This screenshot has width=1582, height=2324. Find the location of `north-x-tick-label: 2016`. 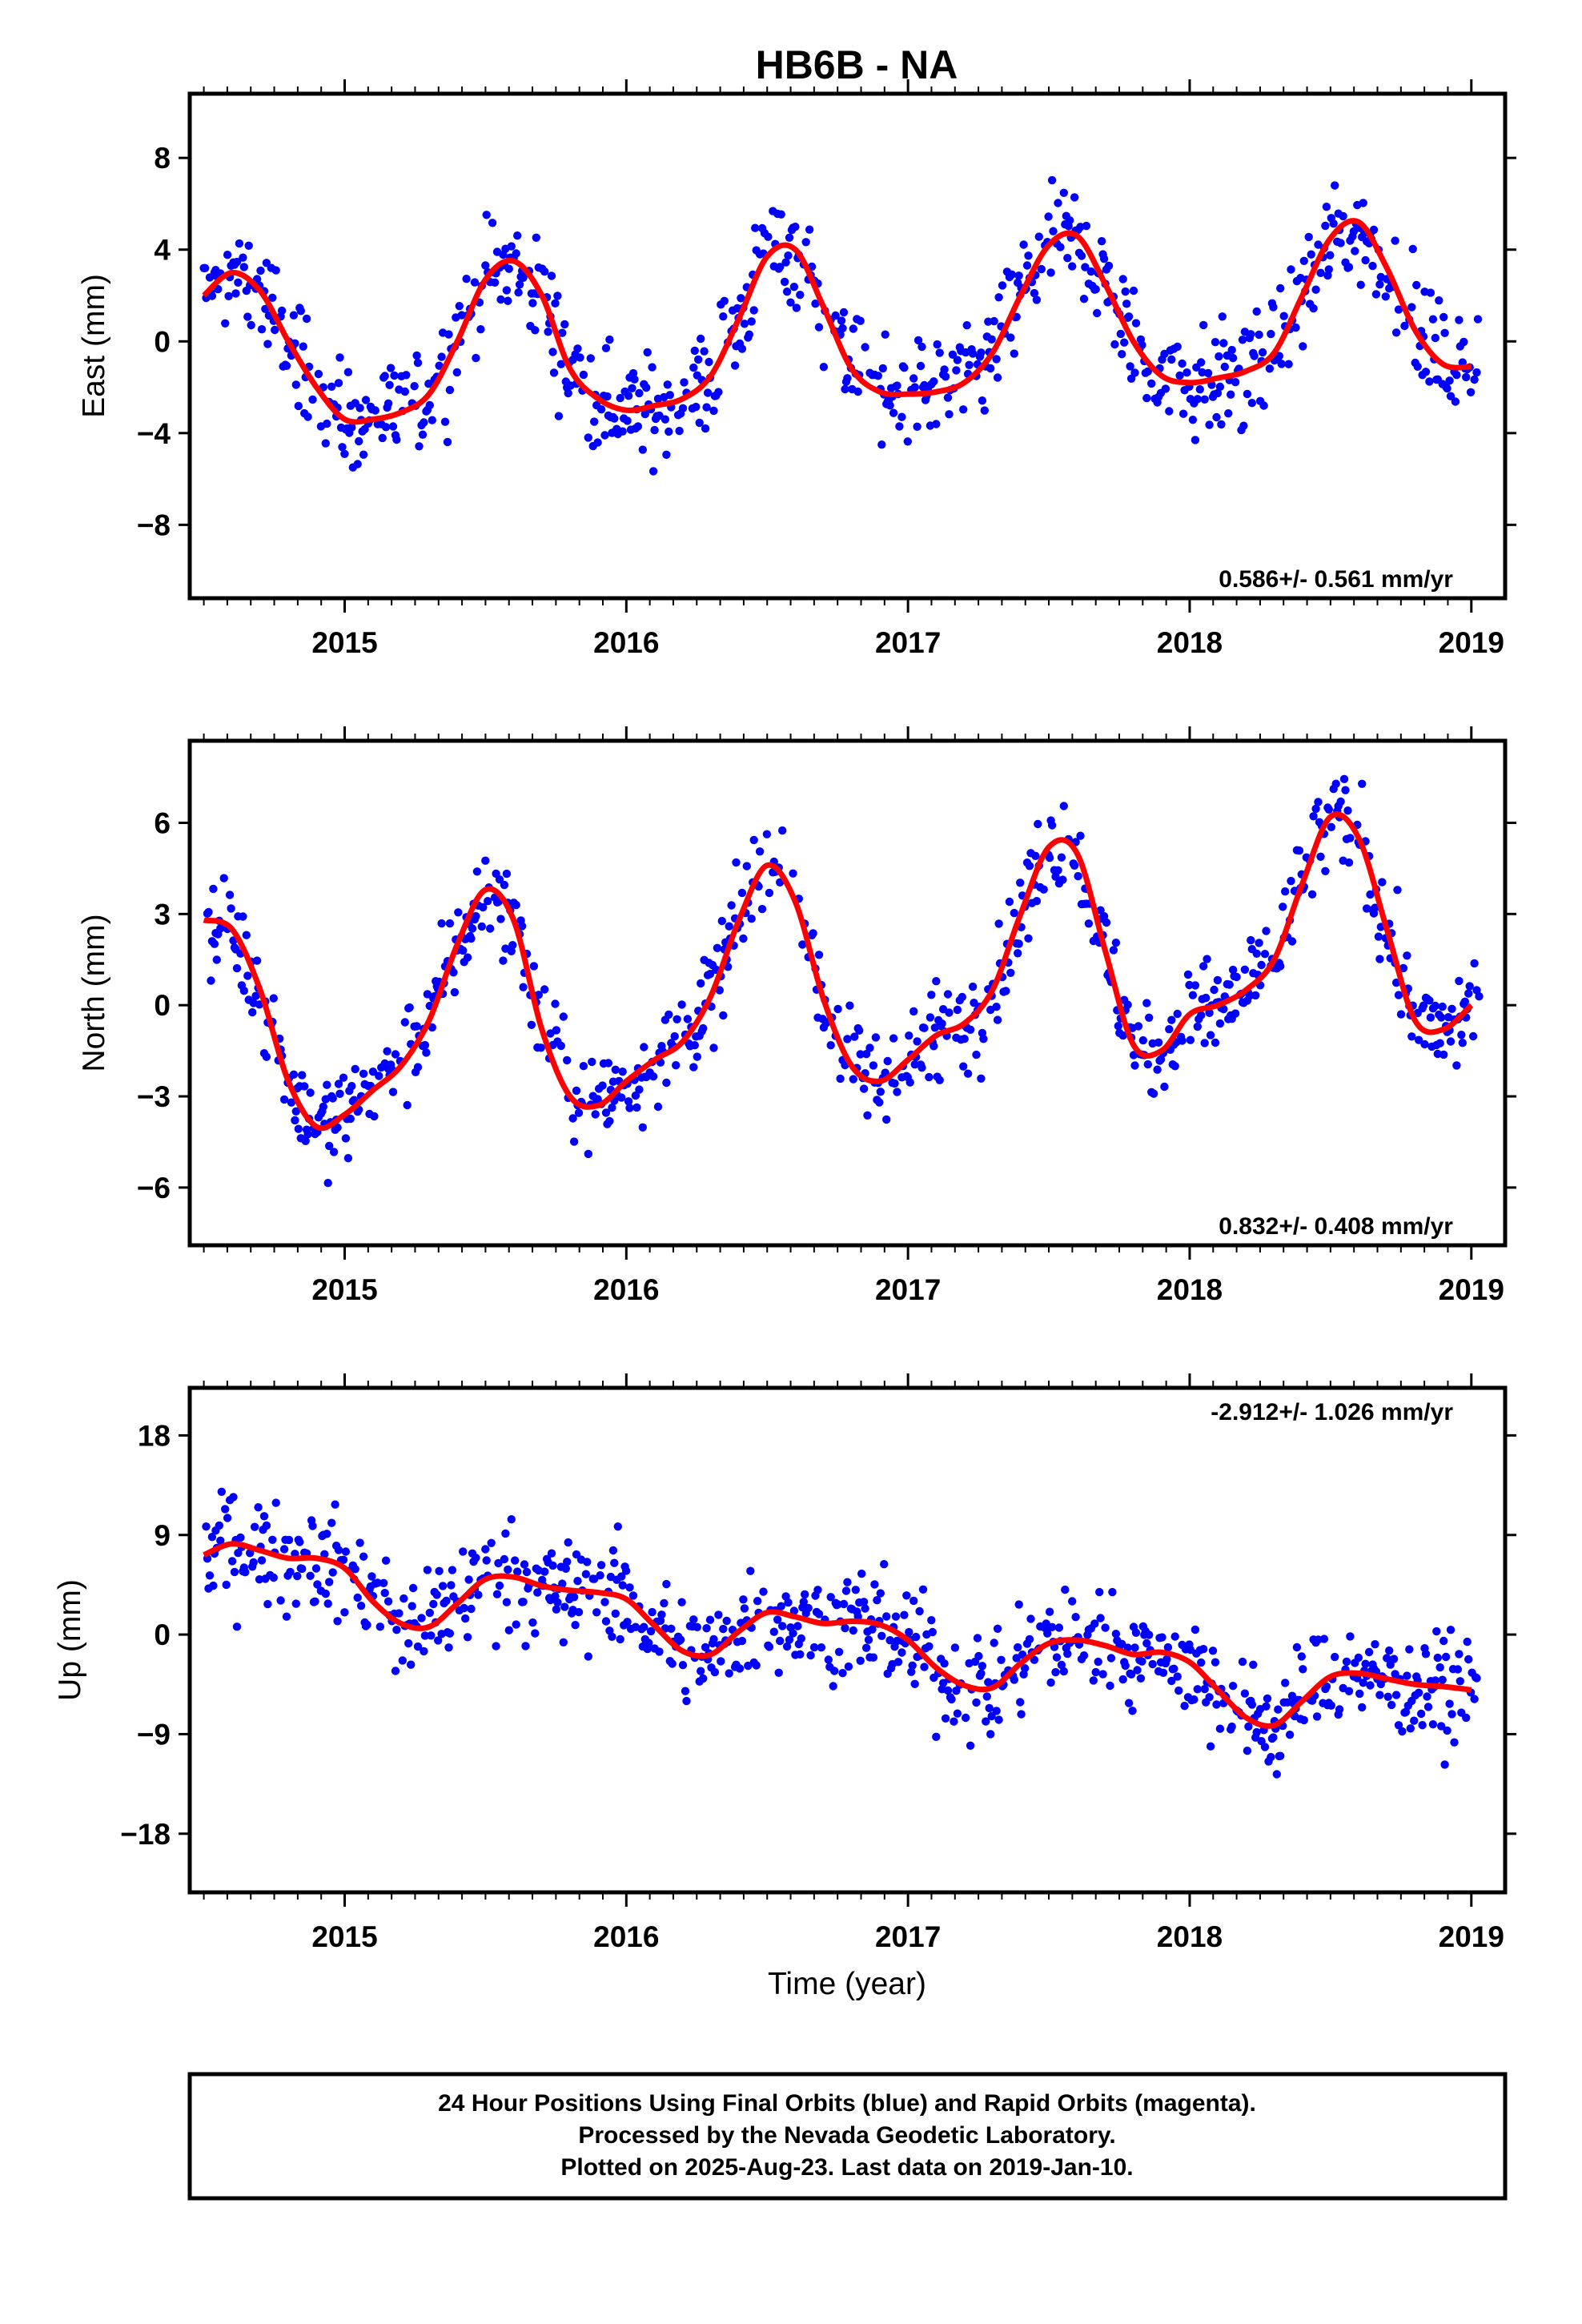

north-x-tick-label: 2016 is located at coordinates (626, 1289).